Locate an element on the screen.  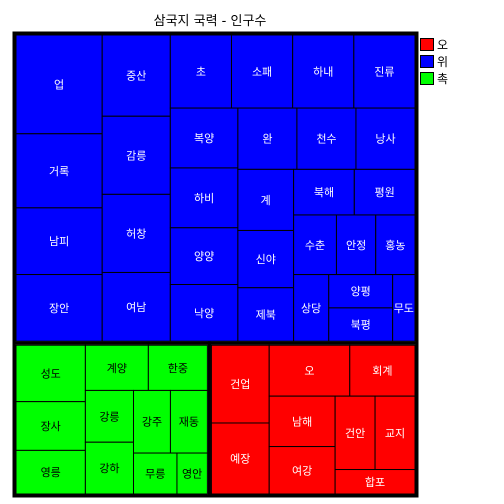
tile-label-허창: 허창 is located at coordinates (136, 233).